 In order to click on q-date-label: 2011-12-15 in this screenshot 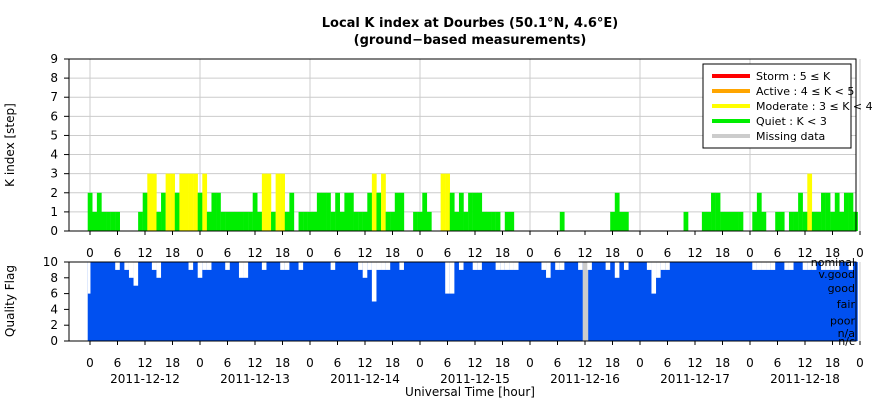, I will do `click(475, 379)`.